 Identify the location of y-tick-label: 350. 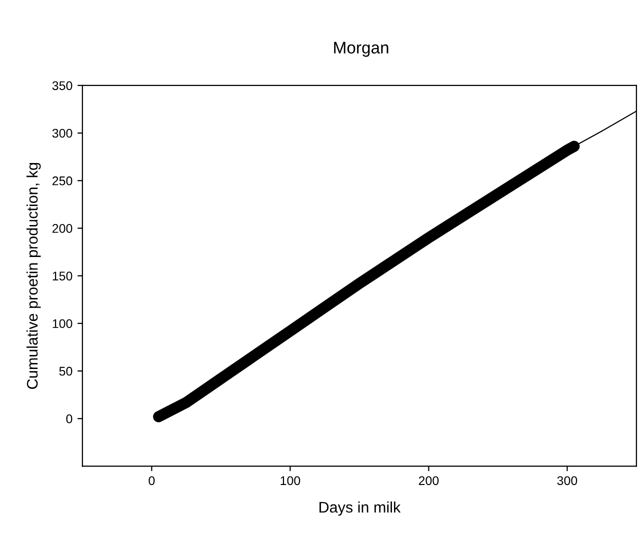
(62, 85).